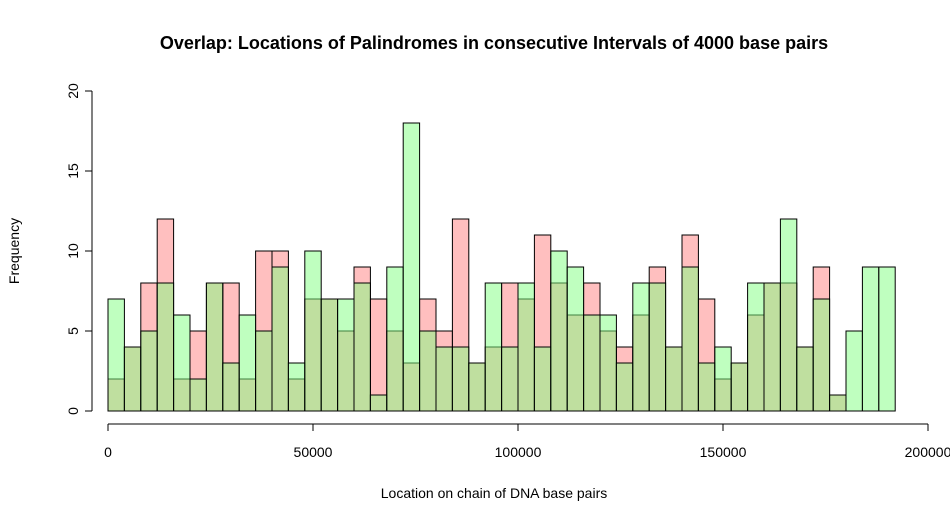  What do you see at coordinates (73, 91) in the screenshot?
I see `y-tick-label: 20` at bounding box center [73, 91].